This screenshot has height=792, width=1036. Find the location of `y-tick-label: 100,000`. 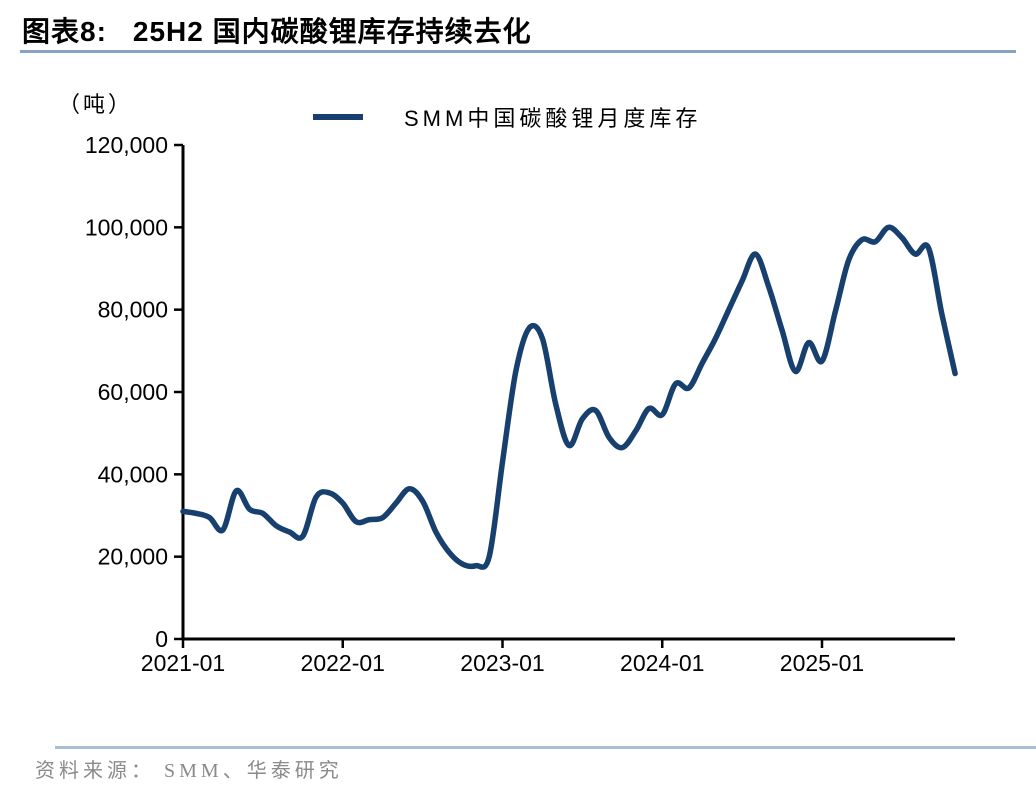

y-tick-label: 100,000 is located at coordinates (126, 227).